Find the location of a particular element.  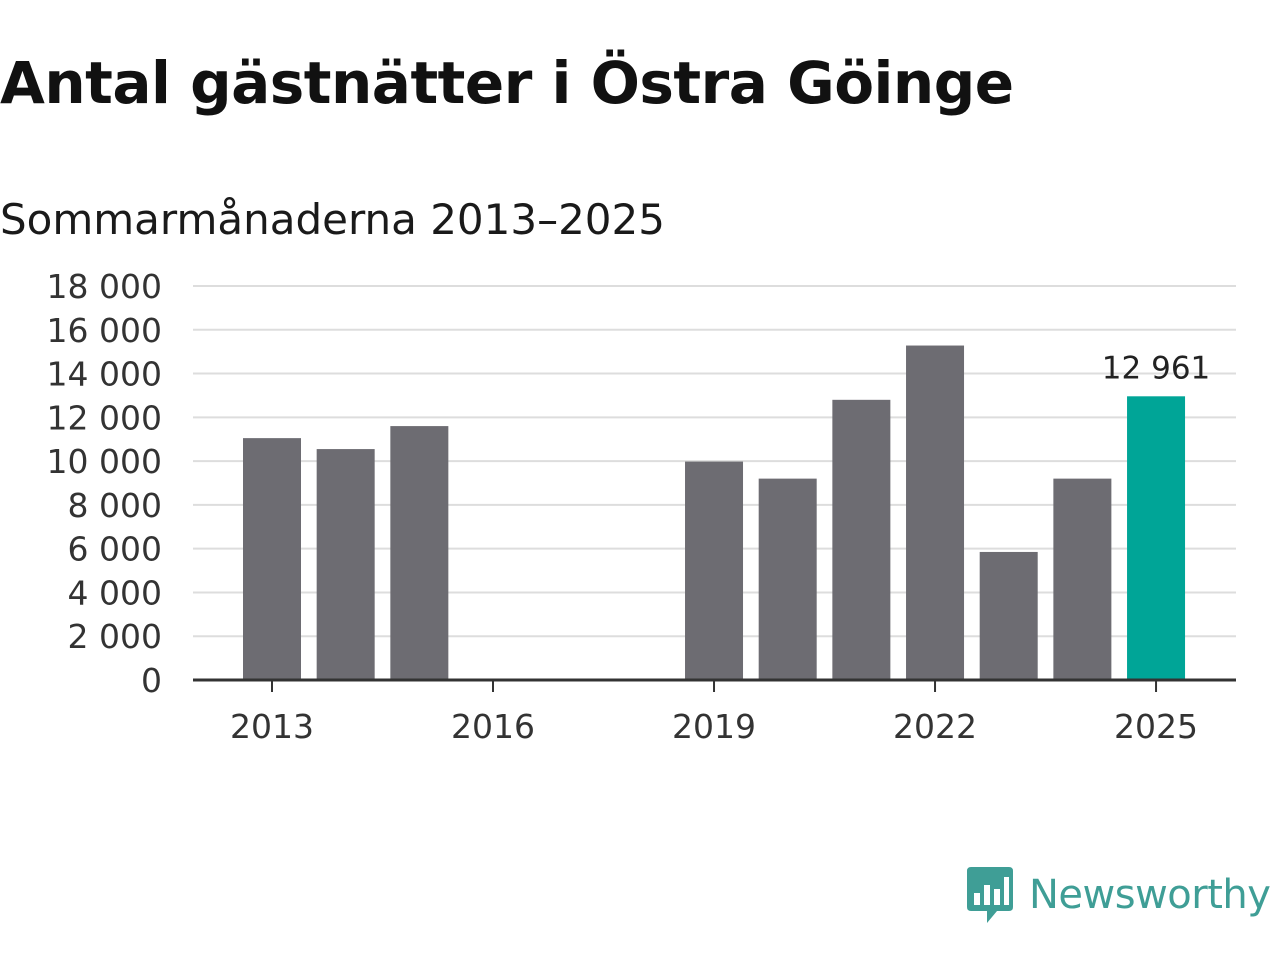

chart-subtitle: Sommarmånaderna 2013–2025 is located at coordinates (332, 219).